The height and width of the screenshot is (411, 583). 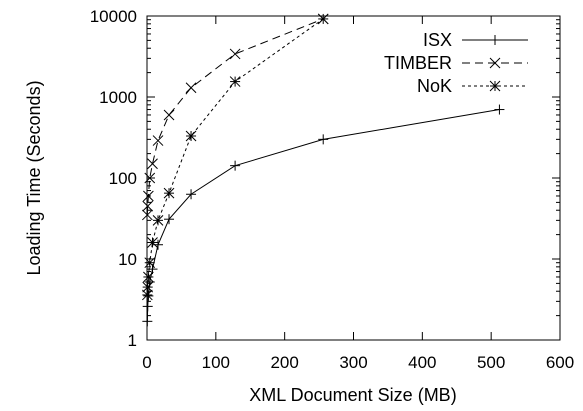 What do you see at coordinates (216, 362) in the screenshot?
I see `x-tick-label: 100` at bounding box center [216, 362].